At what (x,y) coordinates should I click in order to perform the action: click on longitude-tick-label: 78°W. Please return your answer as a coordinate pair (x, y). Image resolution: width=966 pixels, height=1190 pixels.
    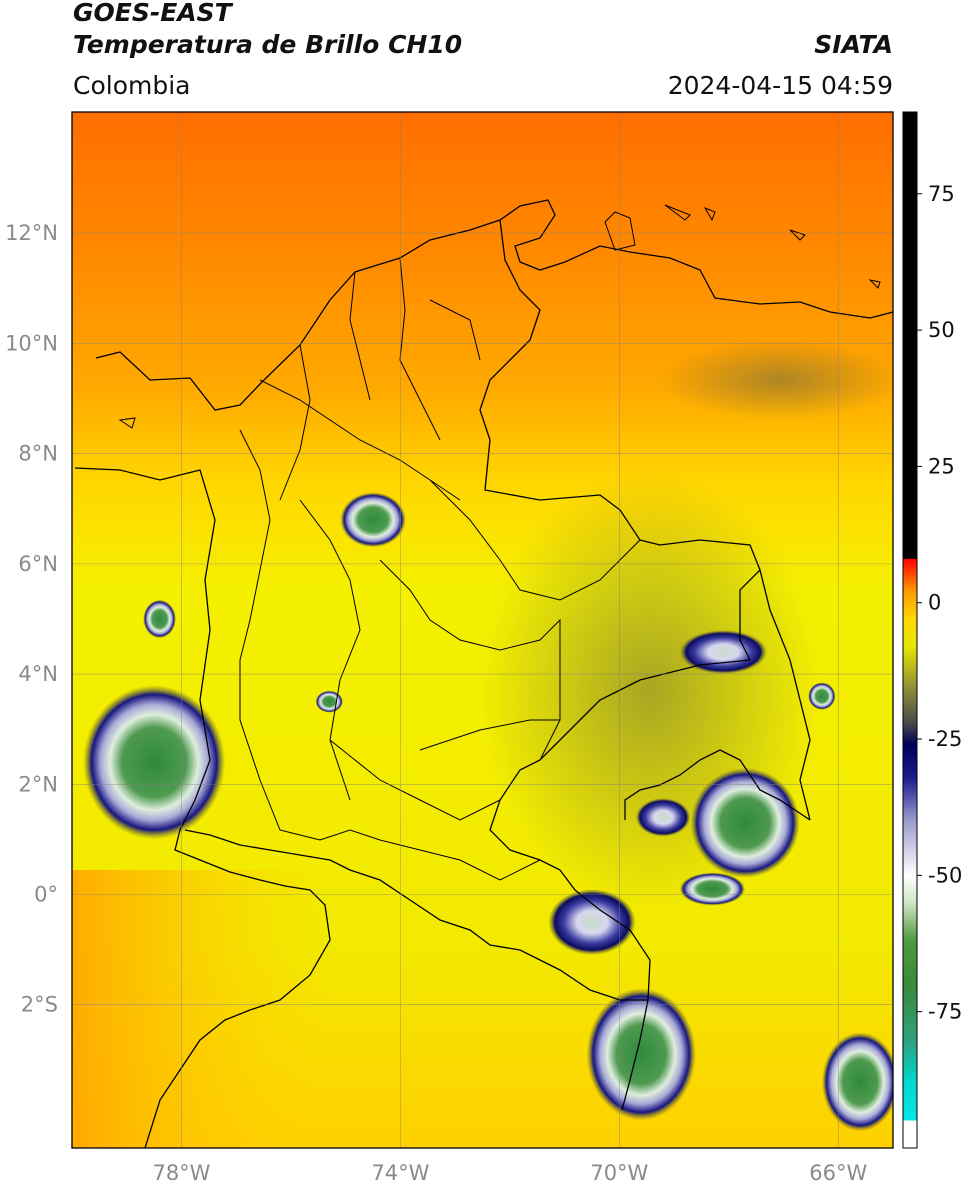
    Looking at the image, I should click on (181, 1173).